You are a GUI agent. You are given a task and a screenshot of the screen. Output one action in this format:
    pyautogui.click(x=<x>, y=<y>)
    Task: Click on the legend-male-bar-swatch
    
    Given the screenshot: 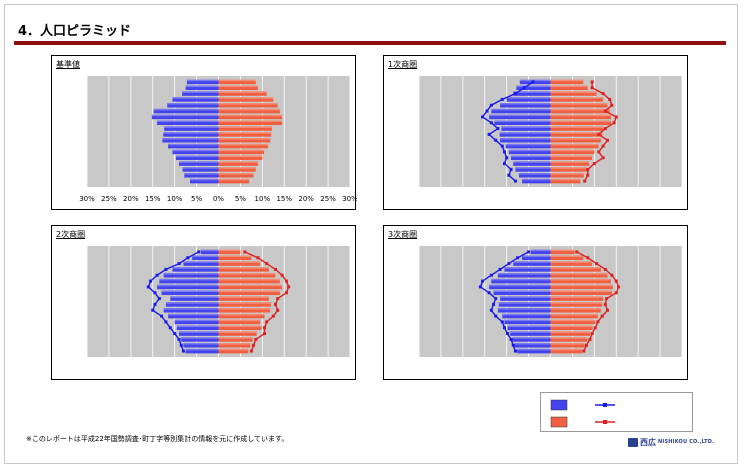 What is the action you would take?
    pyautogui.click(x=559, y=405)
    